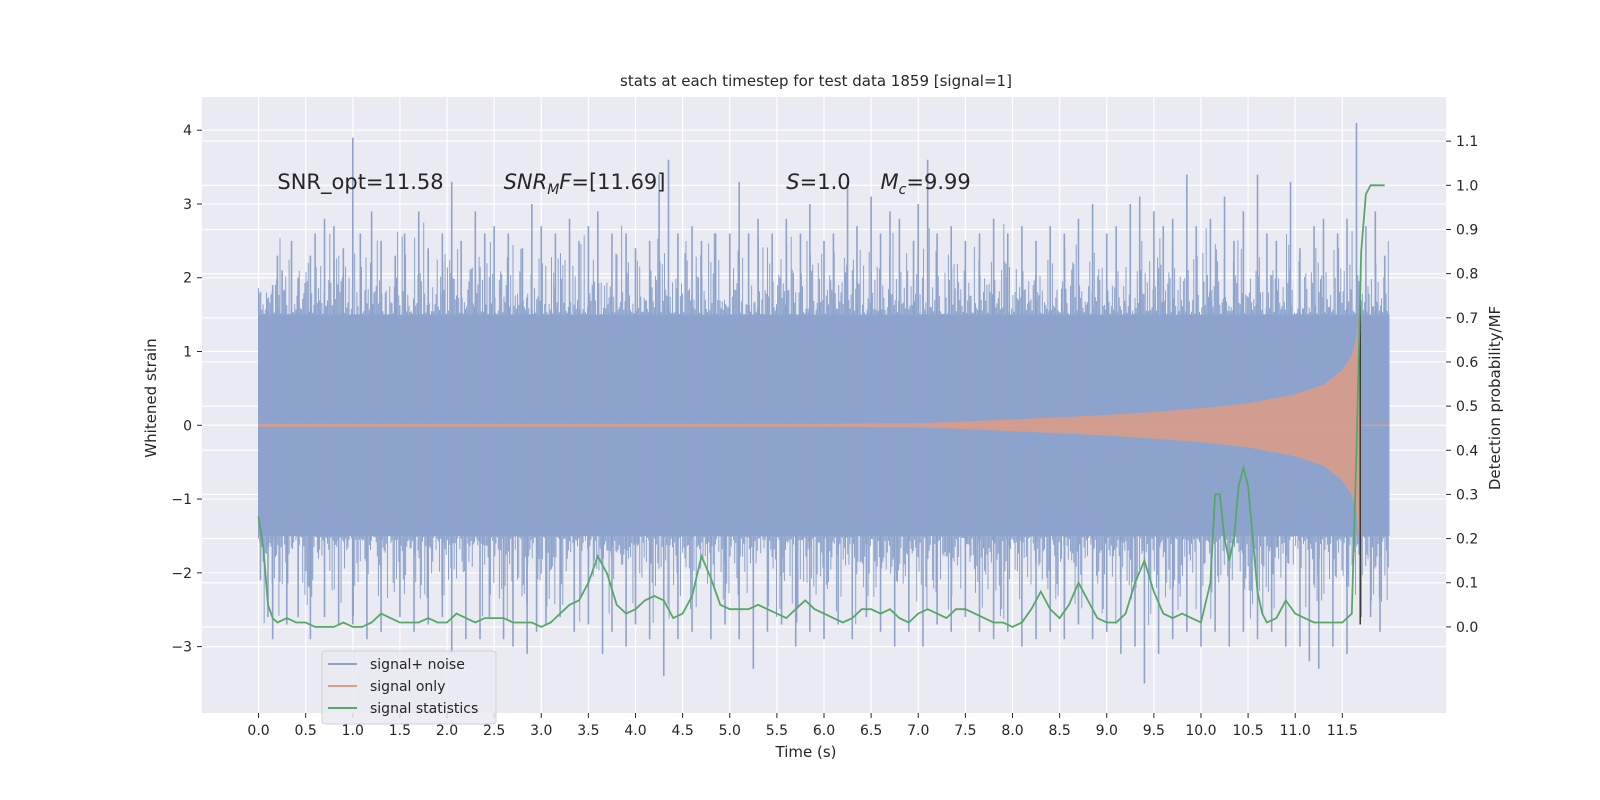 The image size is (1600, 800). What do you see at coordinates (1154, 731) in the screenshot?
I see `x-tick-label-19: 9.5` at bounding box center [1154, 731].